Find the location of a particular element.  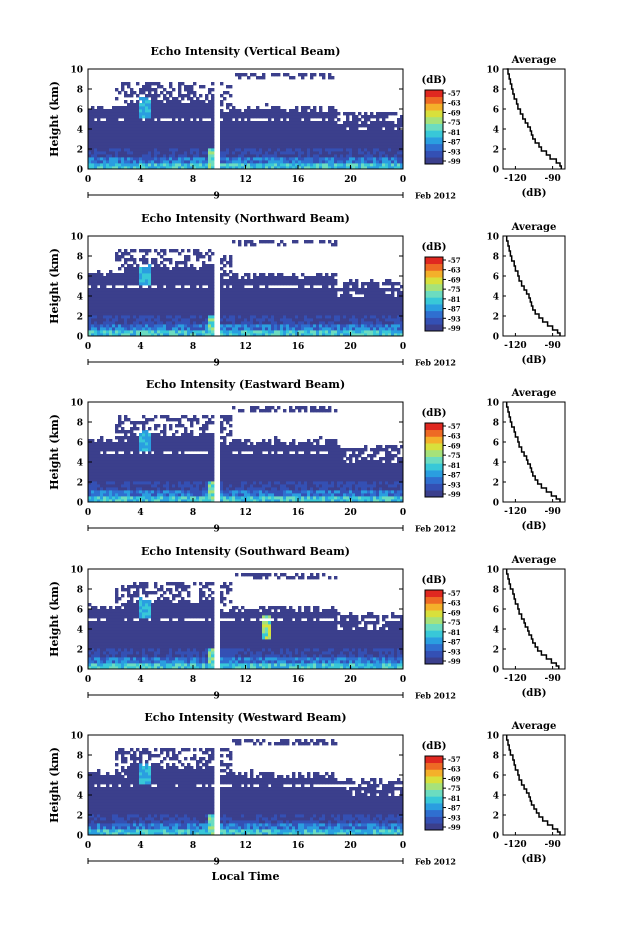

average-x-tick-label: -90 is located at coordinates (552, 346).